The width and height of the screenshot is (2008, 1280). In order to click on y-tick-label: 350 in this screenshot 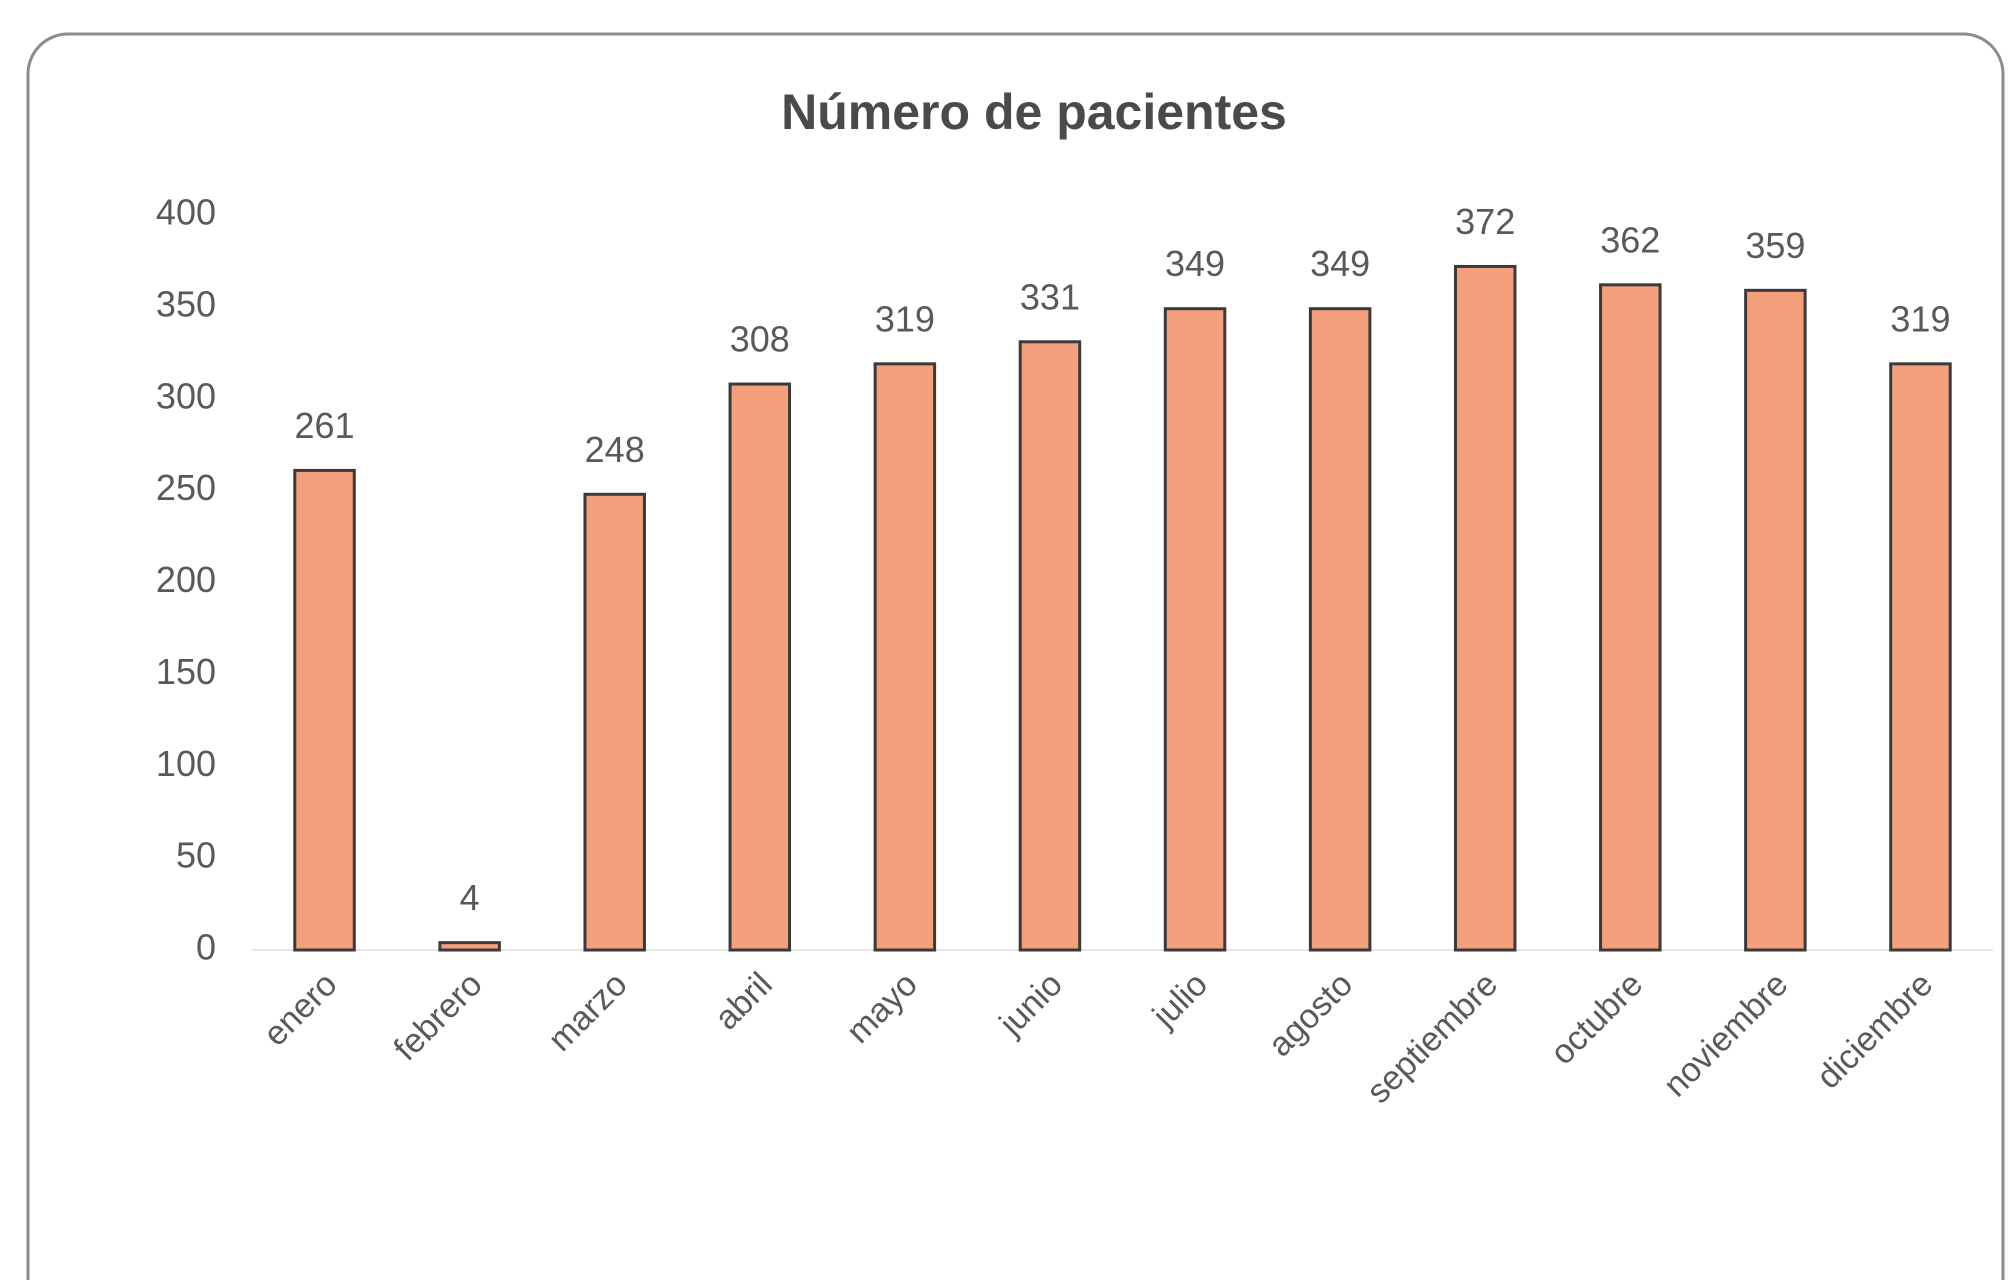, I will do `click(186, 303)`.